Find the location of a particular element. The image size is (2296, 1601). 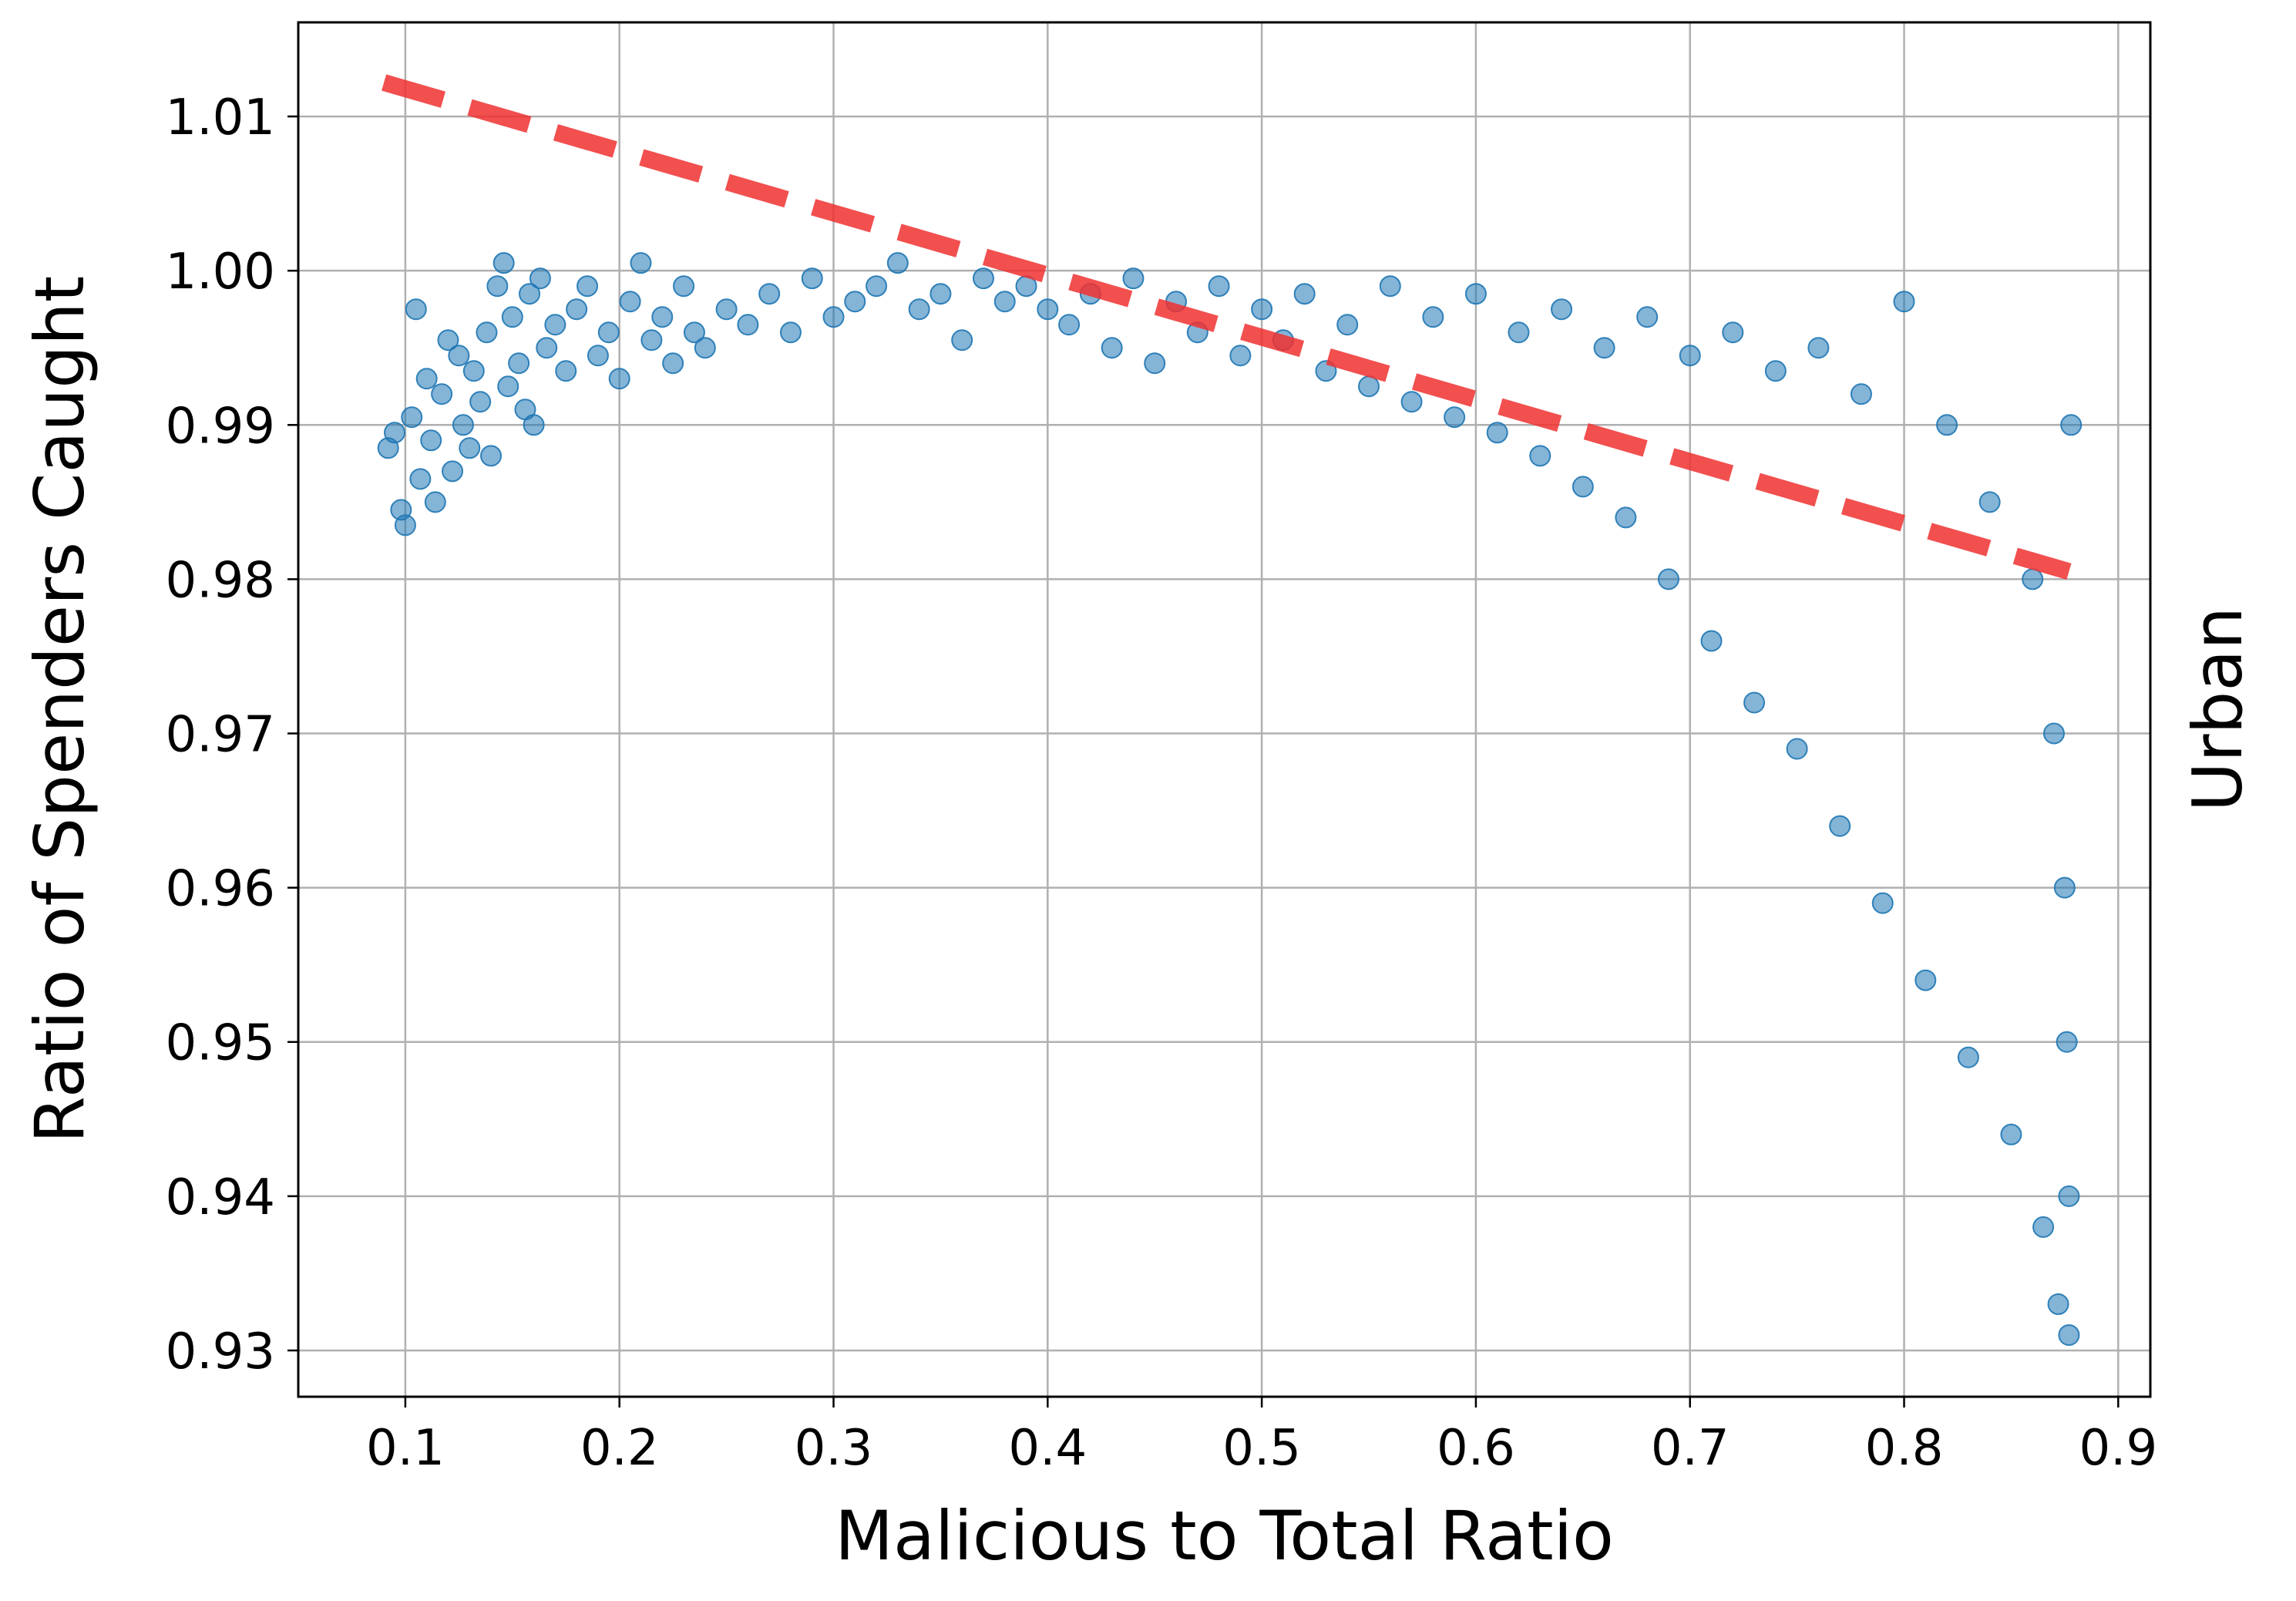

x-tick-label: 0.7 is located at coordinates (1691, 1448).